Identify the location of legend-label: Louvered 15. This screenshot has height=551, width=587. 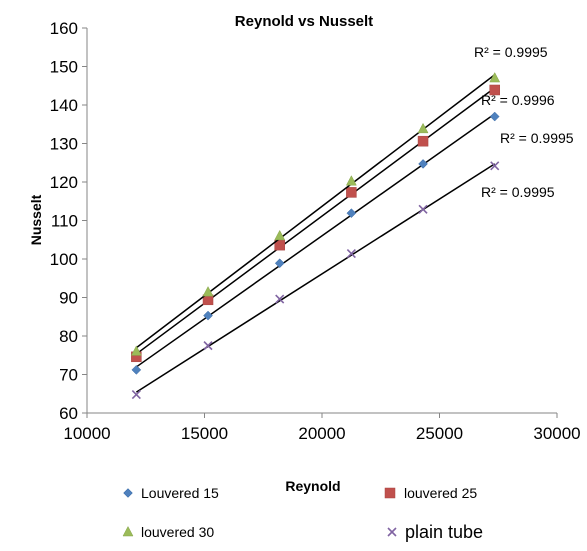
(180, 493).